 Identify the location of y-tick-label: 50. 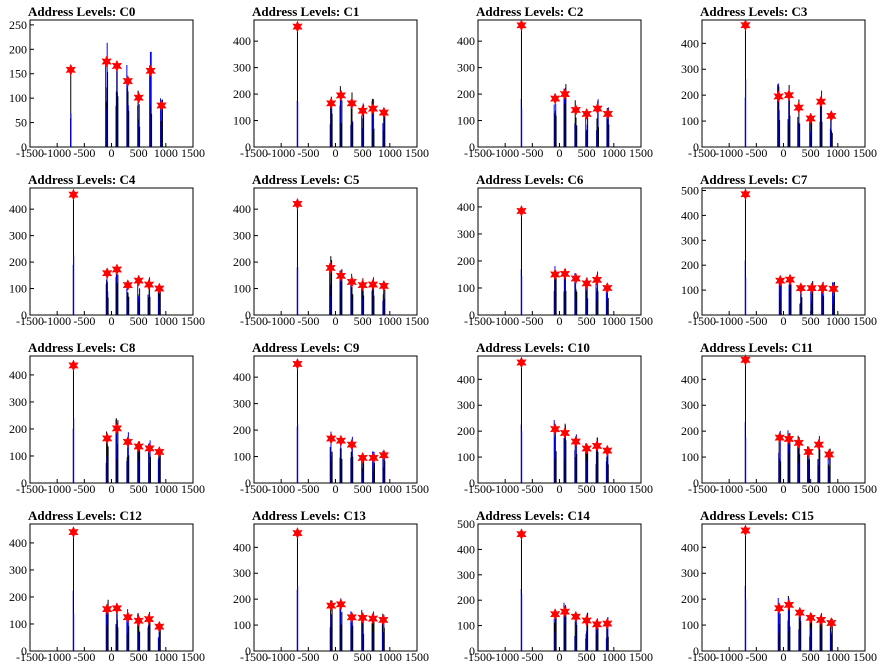
(21, 123).